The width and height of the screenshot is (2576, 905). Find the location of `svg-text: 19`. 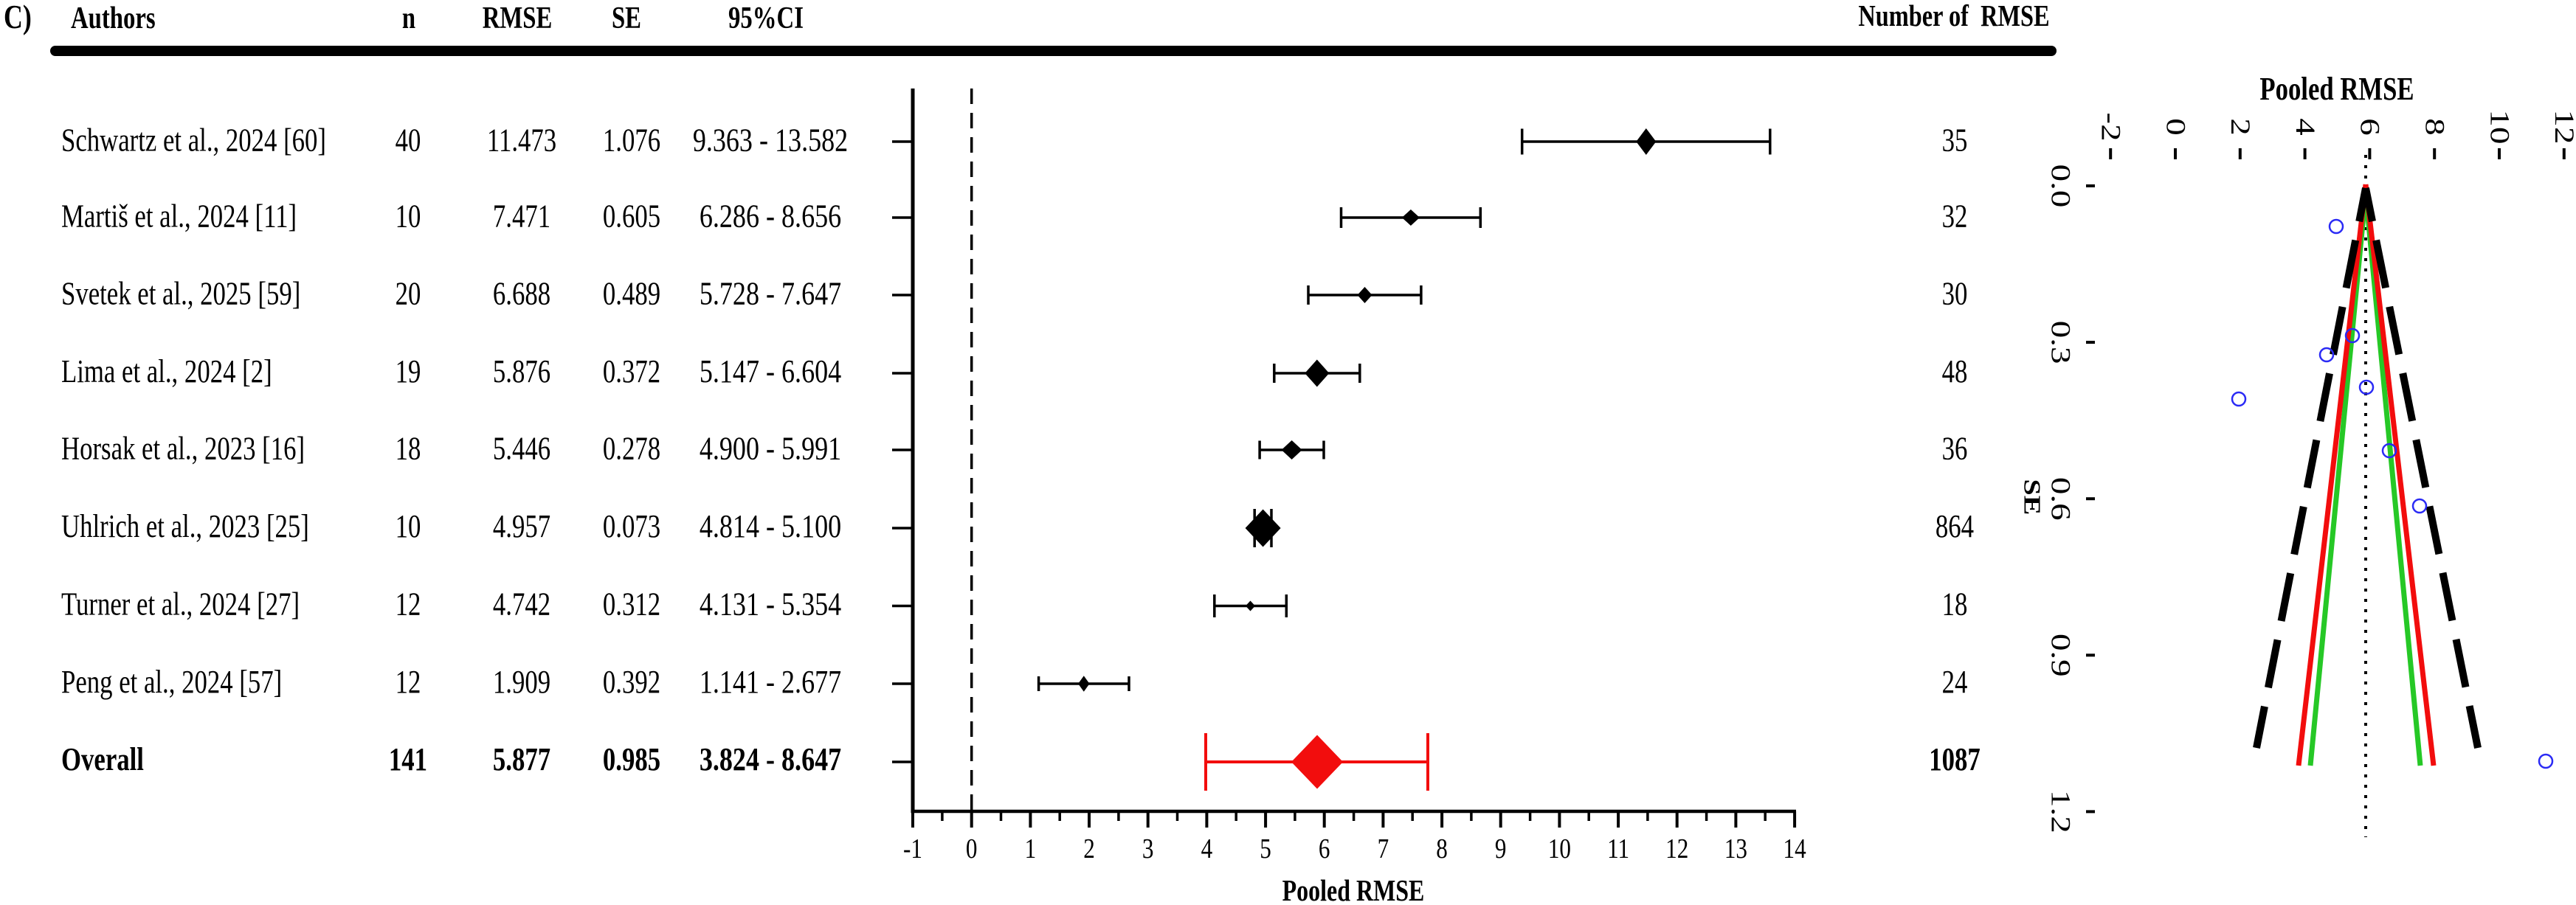

svg-text: 19 is located at coordinates (408, 371).